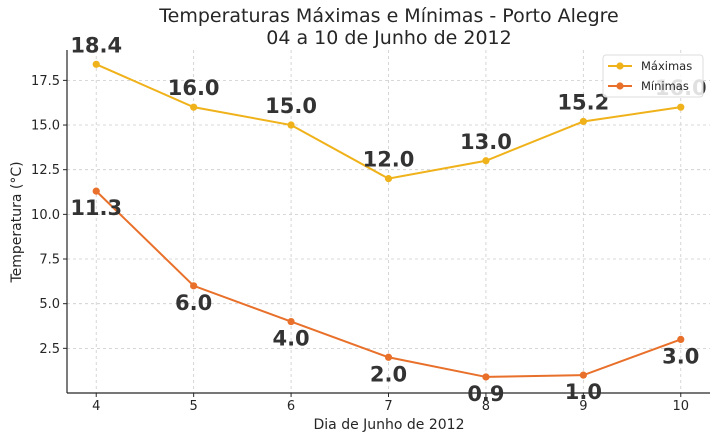  What do you see at coordinates (486, 406) in the screenshot?
I see `x-tick-label: 8` at bounding box center [486, 406].